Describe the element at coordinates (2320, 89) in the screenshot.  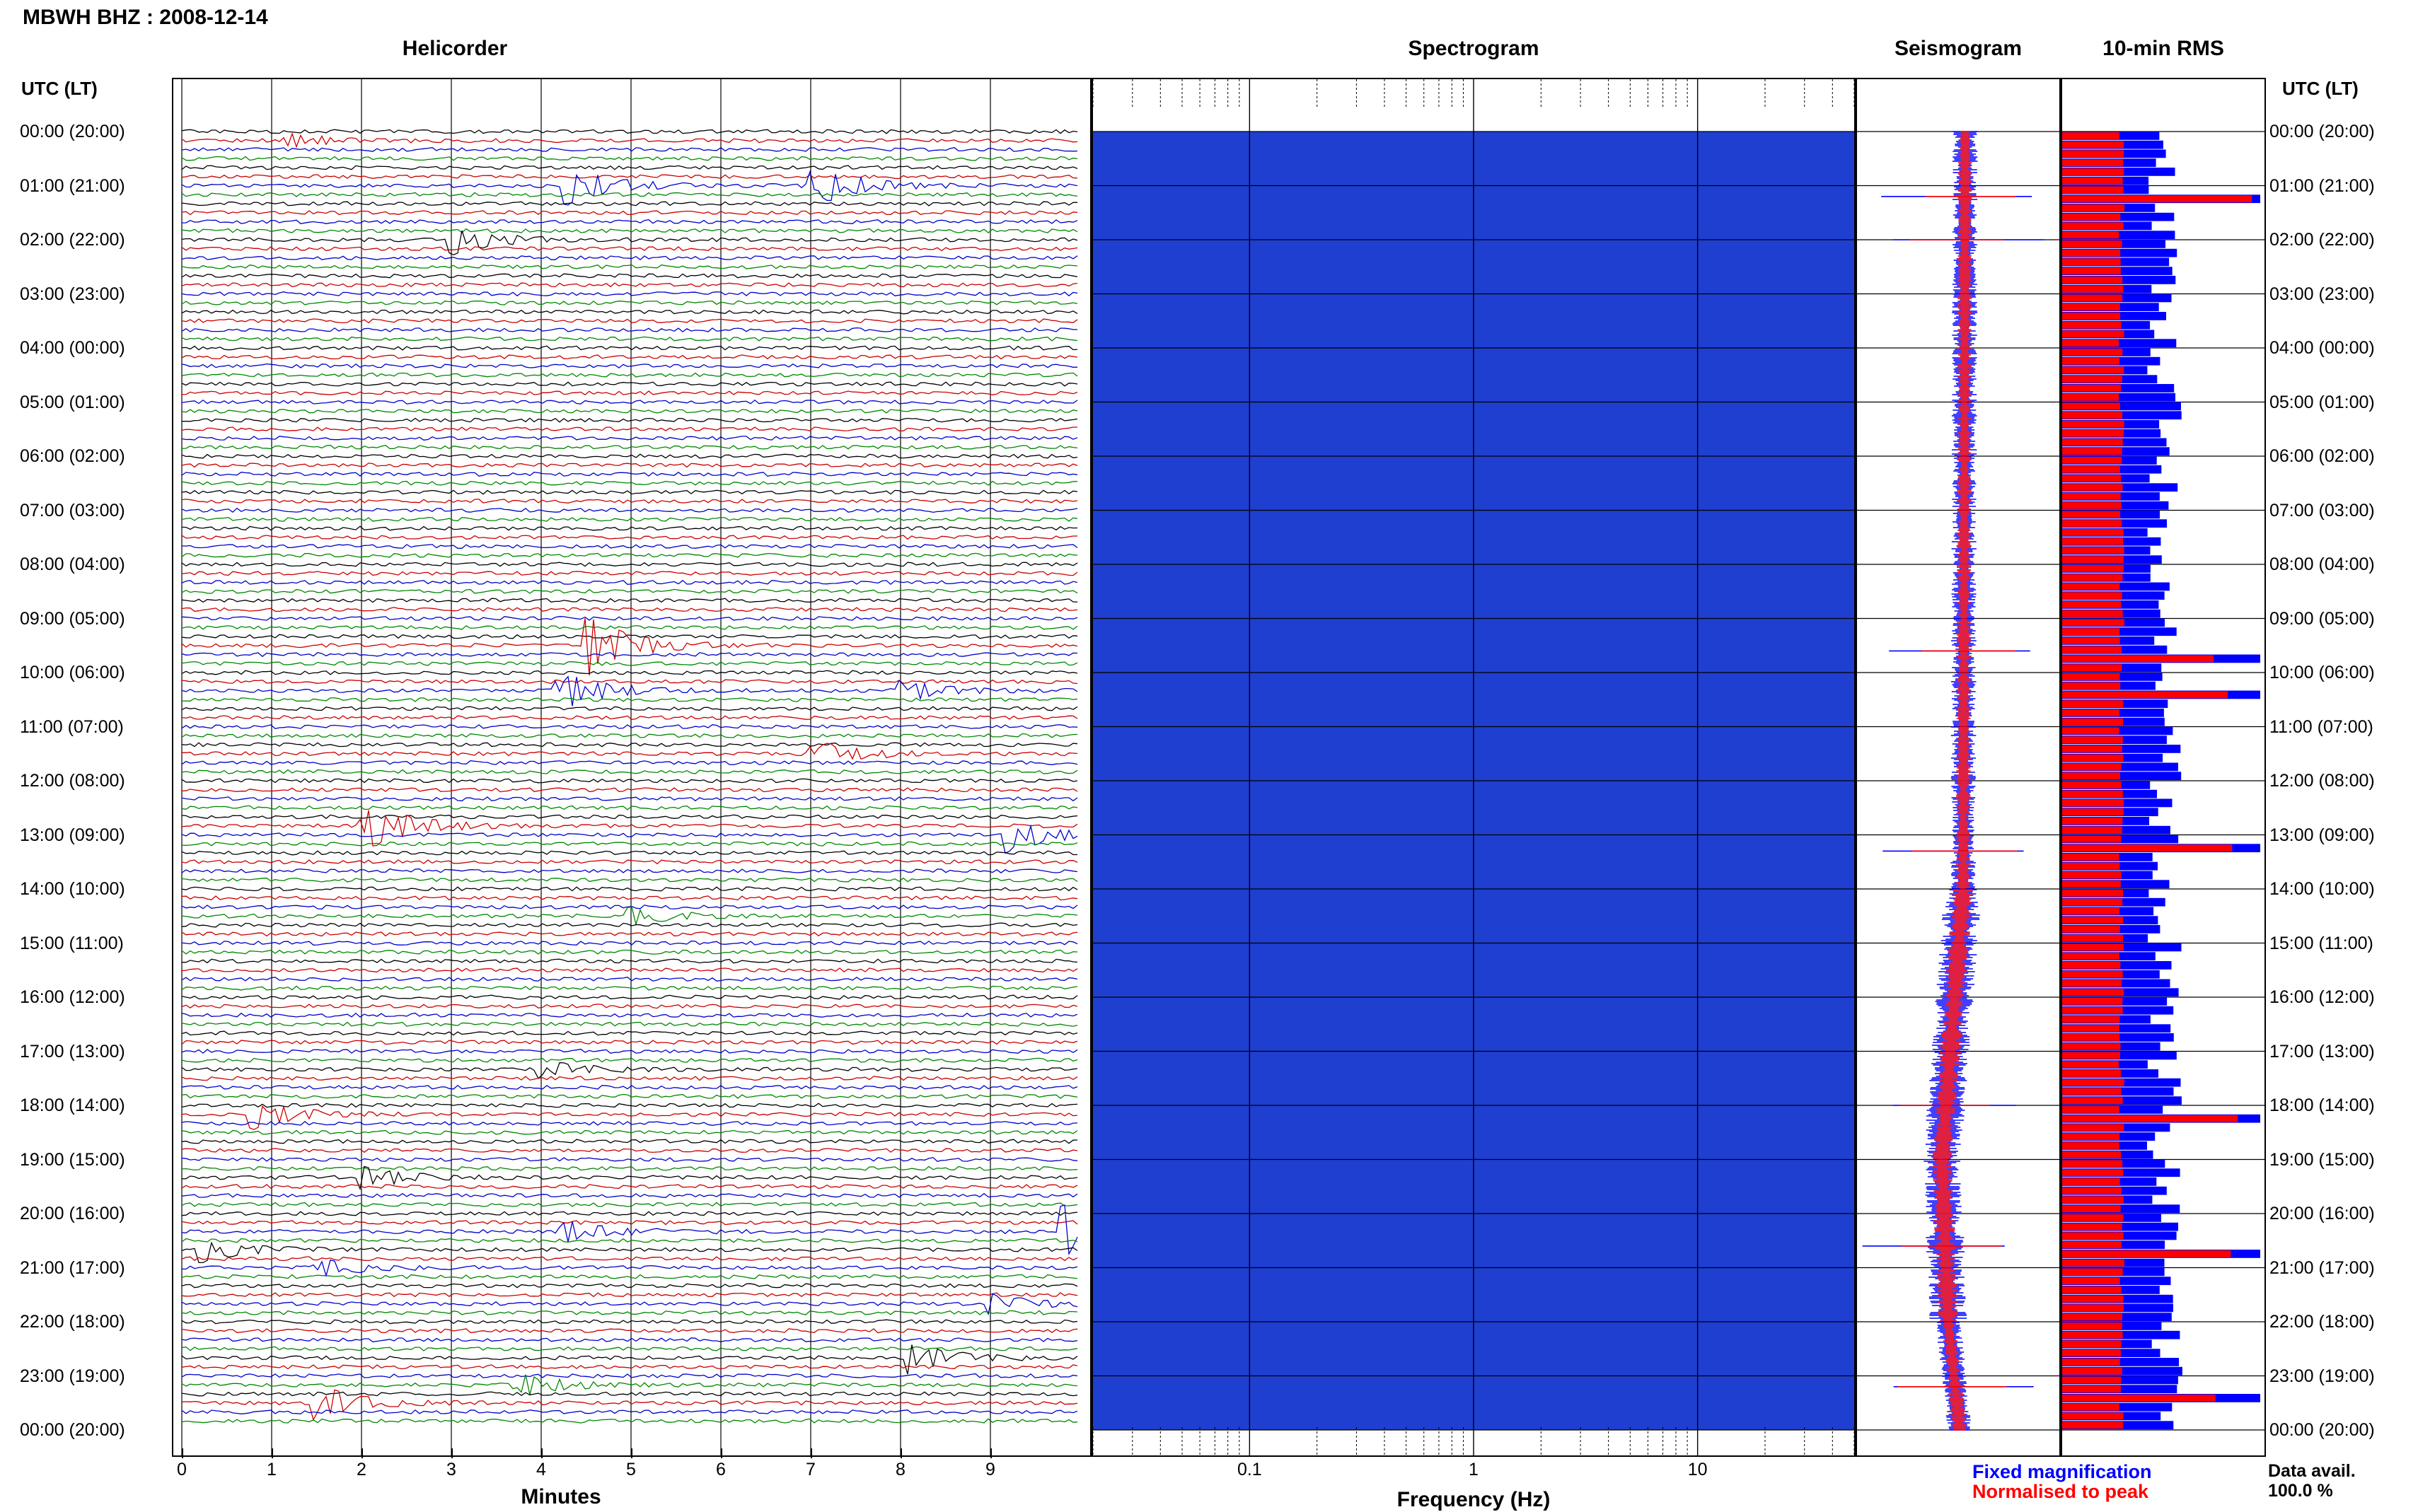
I see `utc-lt-label-right: UTC (LT)` at that location.